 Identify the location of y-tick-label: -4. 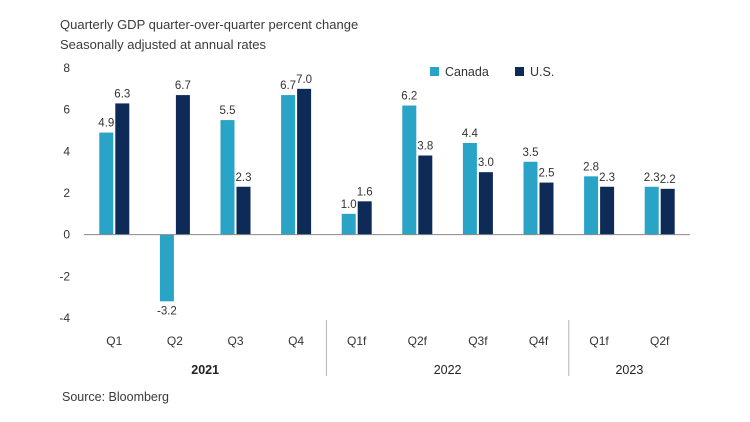
(64, 318).